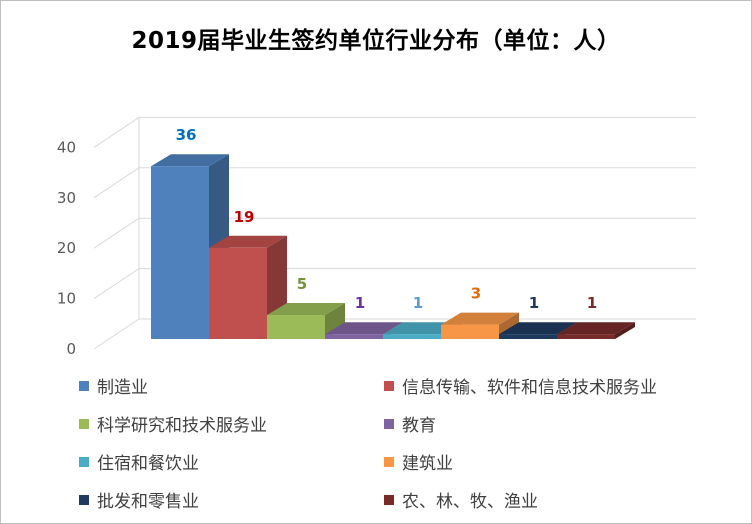 Image resolution: width=752 pixels, height=524 pixels. I want to click on legend-label: 教育, so click(419, 426).